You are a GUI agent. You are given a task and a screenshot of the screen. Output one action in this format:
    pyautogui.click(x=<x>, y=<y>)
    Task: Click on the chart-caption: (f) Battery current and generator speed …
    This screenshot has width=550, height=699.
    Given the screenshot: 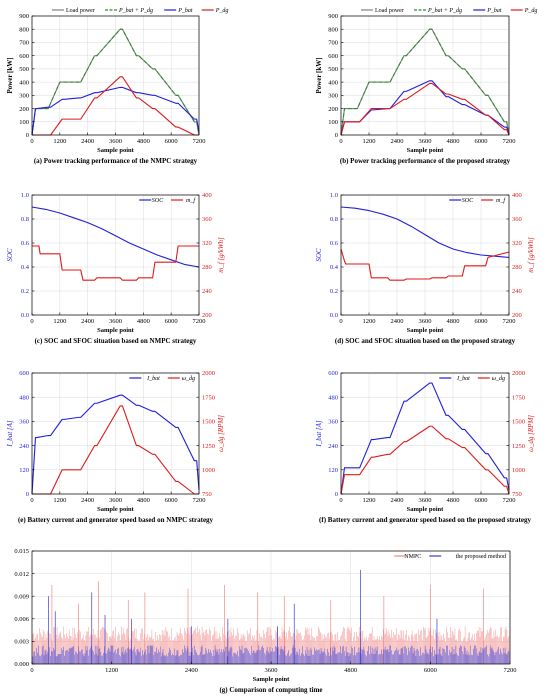 What is the action you would take?
    pyautogui.click(x=425, y=520)
    